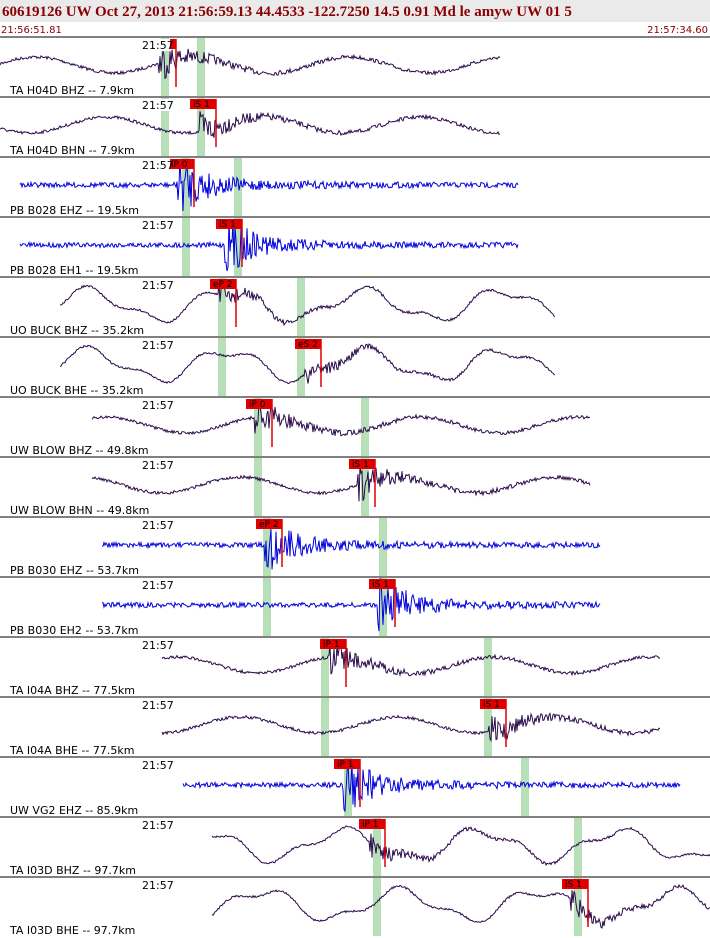 This screenshot has width=710, height=938. Describe the element at coordinates (72, 870) in the screenshot. I see `station-label: TA I03D BHZ -- 97.7km` at that location.